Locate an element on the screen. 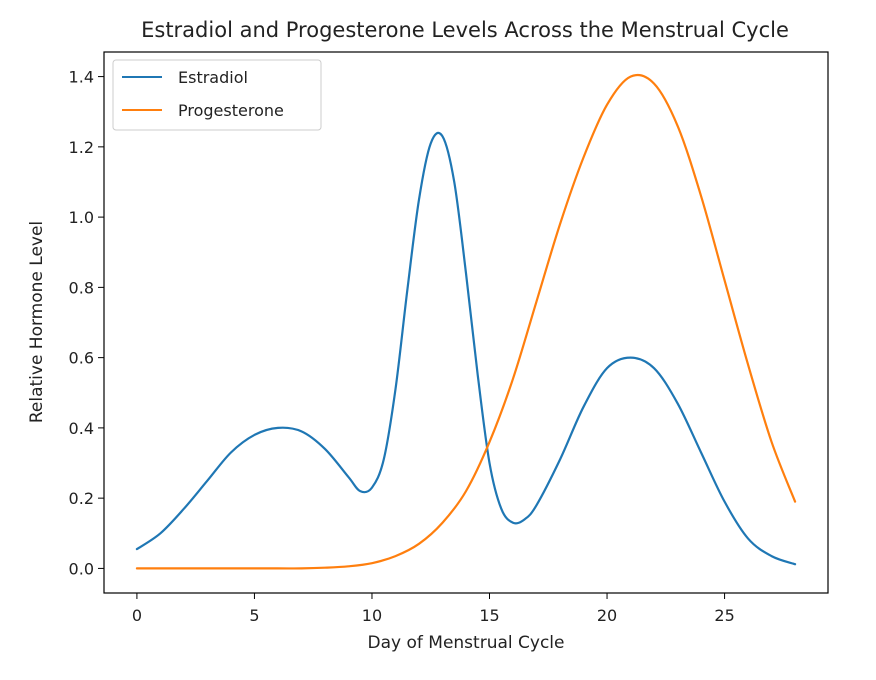 This screenshot has width=876, height=680. y-tick-label: 0.8 is located at coordinates (81, 287).